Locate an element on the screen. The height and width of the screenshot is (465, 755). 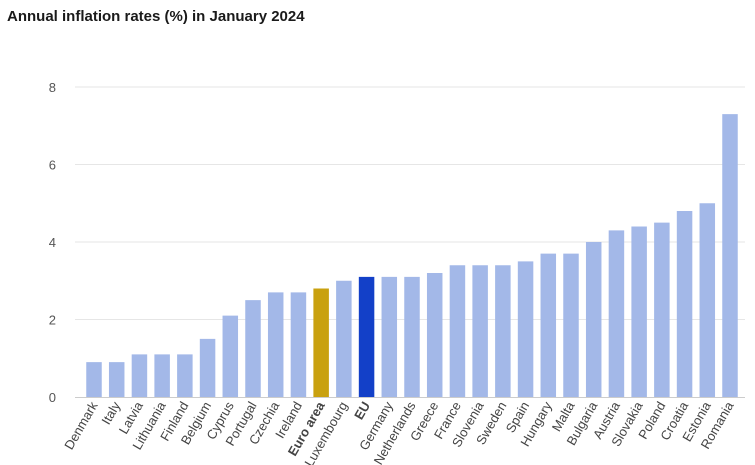
y-axis-ticks: 0 2 4 6 8 is located at coordinates (52, 242).